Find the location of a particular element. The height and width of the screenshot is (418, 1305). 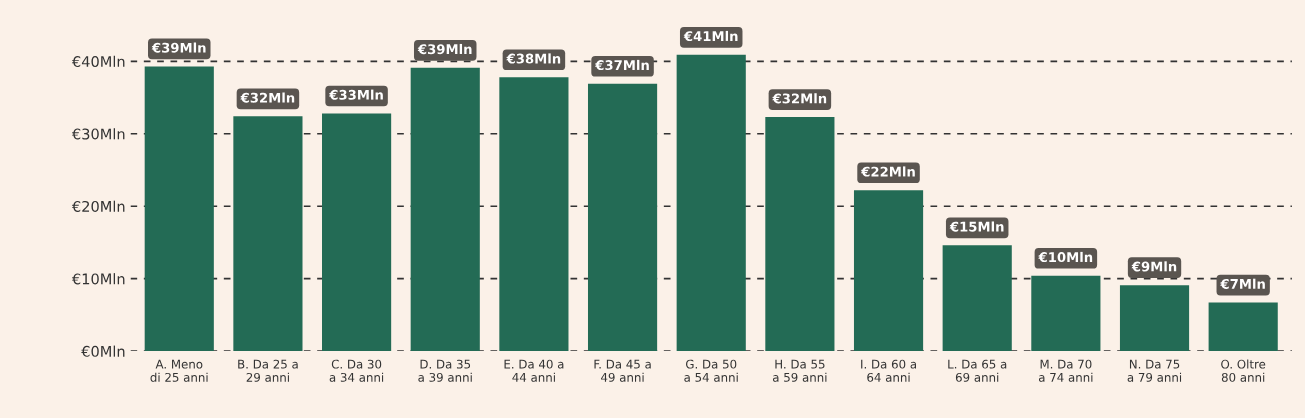

x-tick-label: M. Da 70 a 74 anni is located at coordinates (1065, 370).